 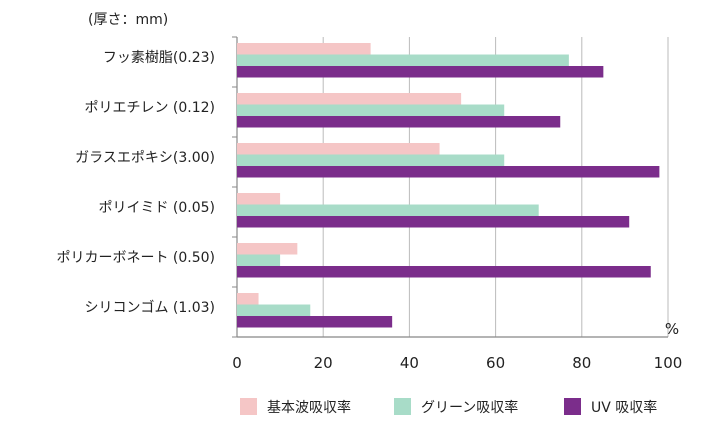 What do you see at coordinates (469, 407) in the screenshot?
I see `legend-label: グリーン吸収率` at bounding box center [469, 407].